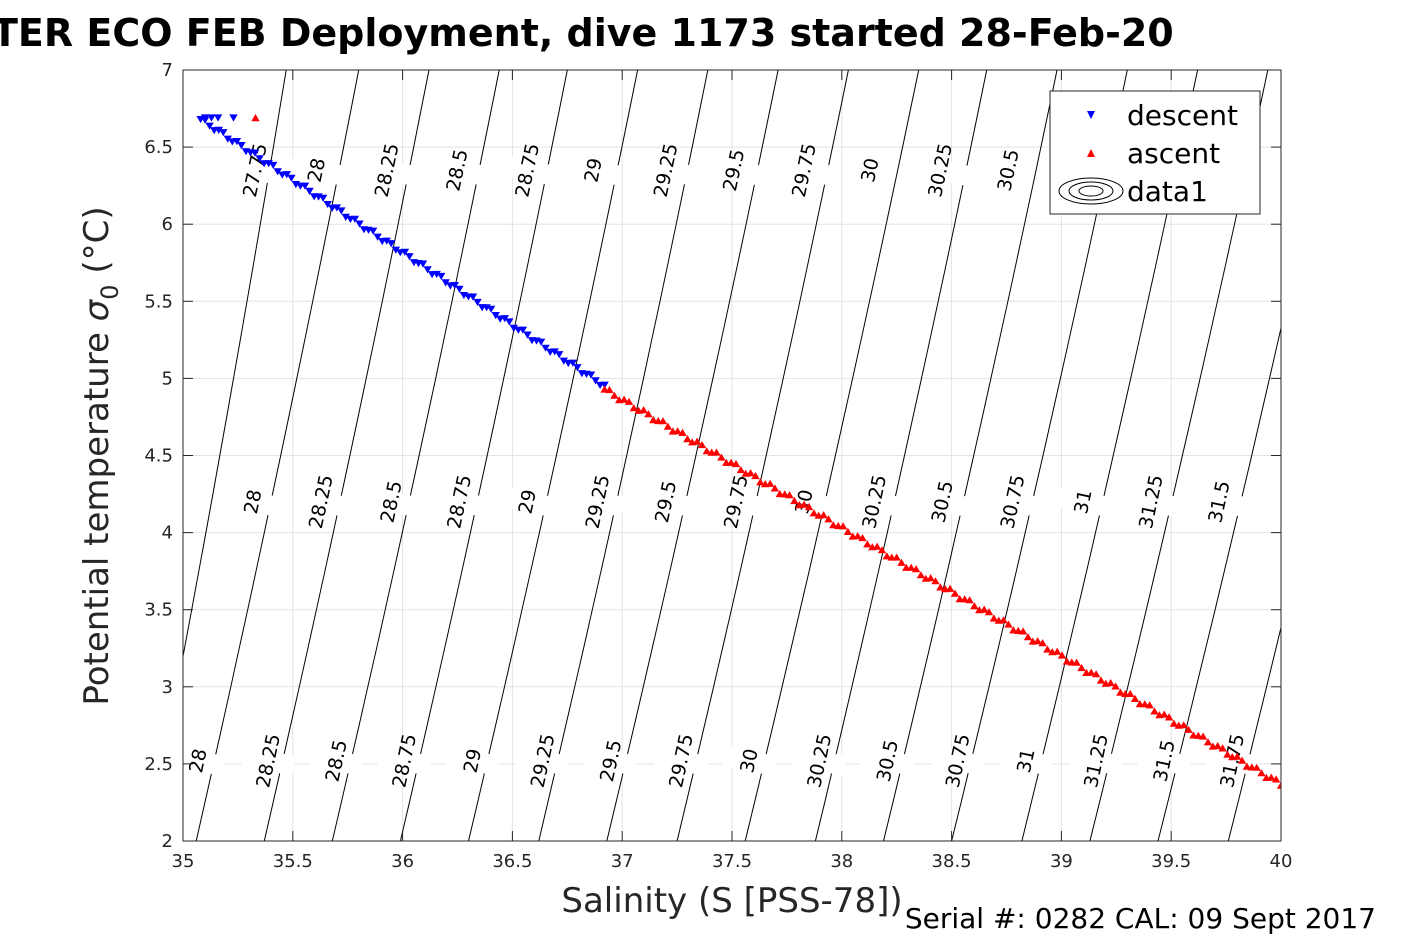 The image size is (1417, 945). What do you see at coordinates (1155, 152) in the screenshot?
I see `legend: descent ascent data1` at bounding box center [1155, 152].